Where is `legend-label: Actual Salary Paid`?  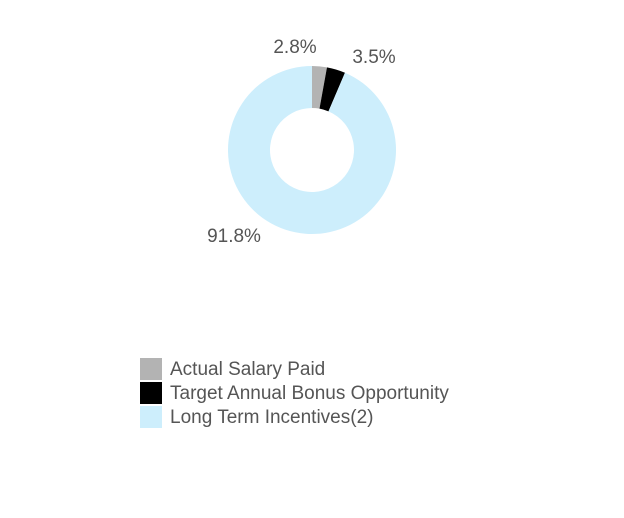
legend-label: Actual Salary Paid is located at coordinates (247, 369).